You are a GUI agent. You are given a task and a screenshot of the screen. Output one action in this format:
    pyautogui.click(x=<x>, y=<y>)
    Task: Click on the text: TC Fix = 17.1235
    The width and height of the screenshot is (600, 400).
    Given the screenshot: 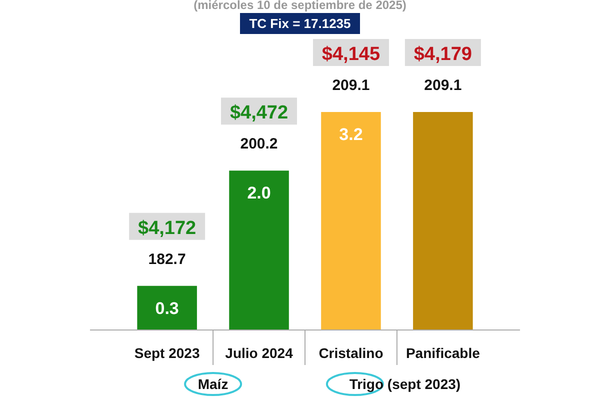 What is the action you would take?
    pyautogui.click(x=300, y=23)
    